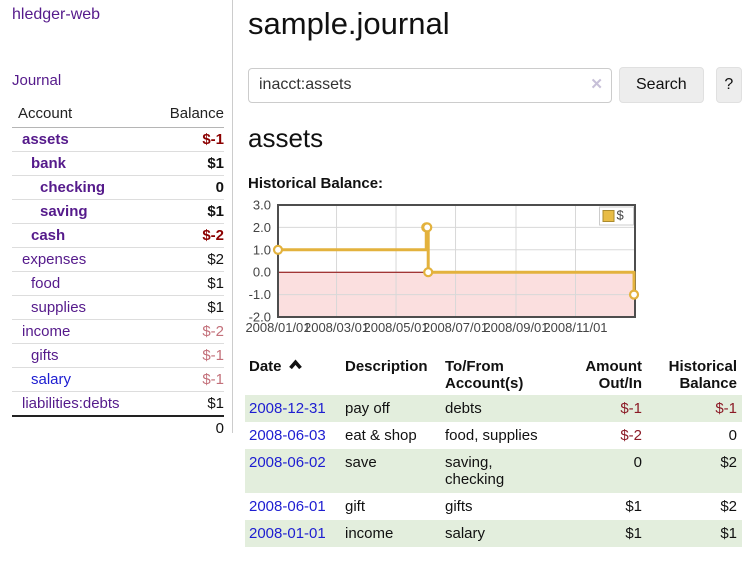 This screenshot has width=742, height=582. I want to click on transaction-date-cell: 2008-06-01, so click(295, 506).